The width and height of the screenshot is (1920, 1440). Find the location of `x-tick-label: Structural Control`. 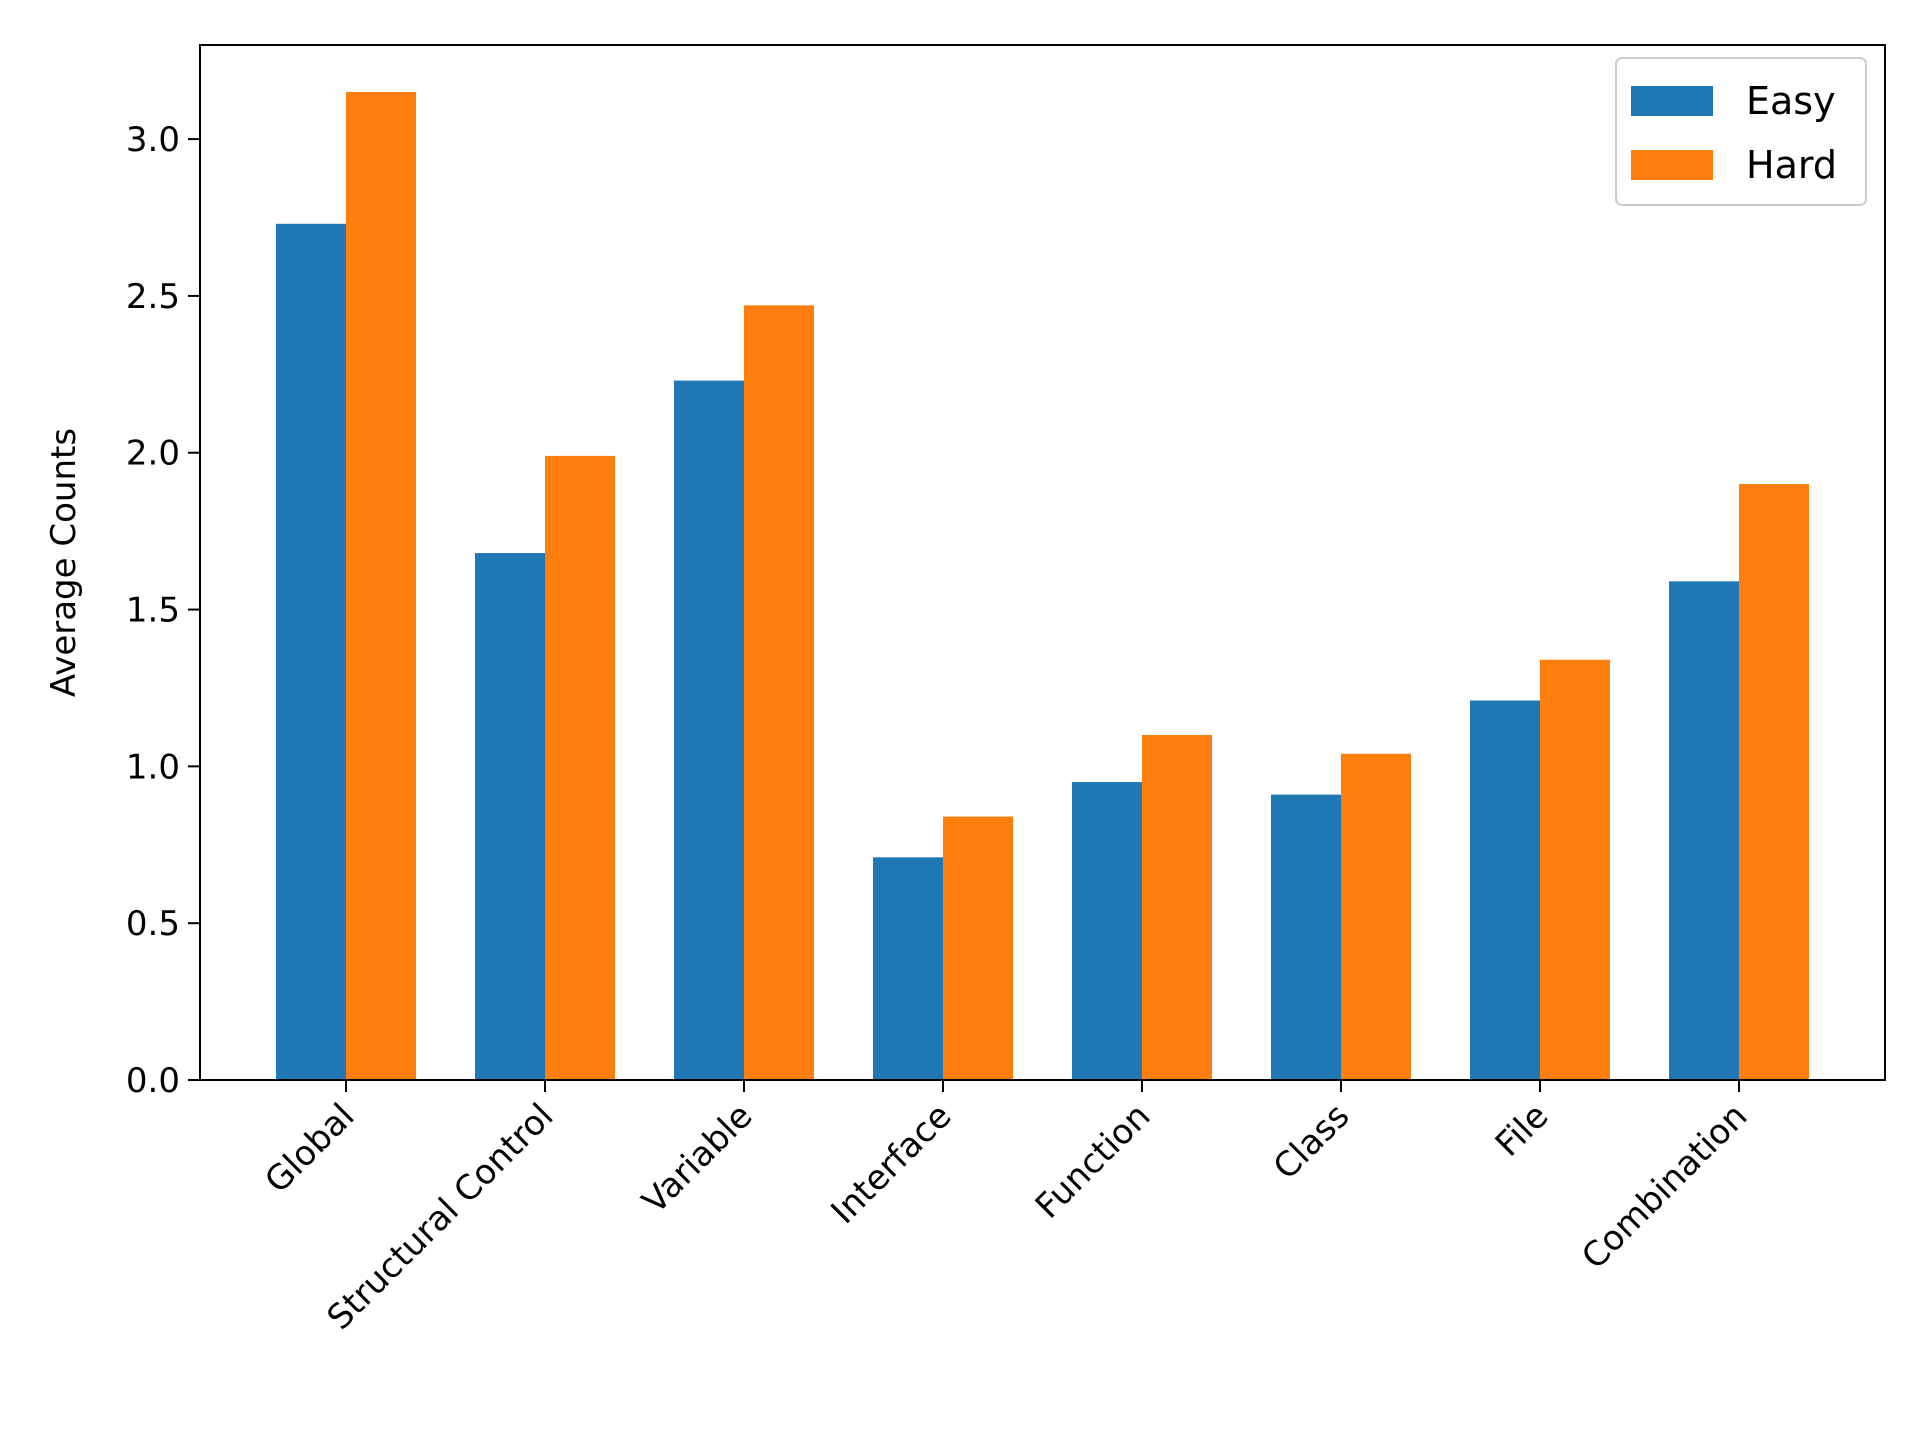

x-tick-label: Structural Control is located at coordinates (441, 1217).